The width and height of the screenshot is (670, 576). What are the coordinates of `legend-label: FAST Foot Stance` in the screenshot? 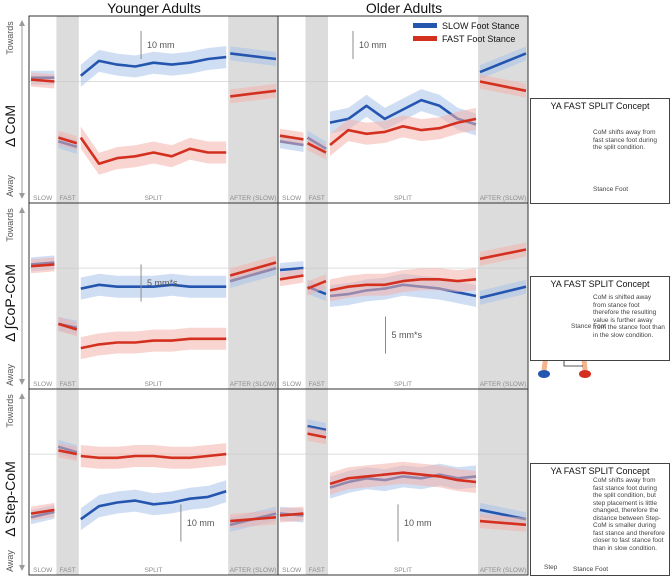 It's located at (479, 38).